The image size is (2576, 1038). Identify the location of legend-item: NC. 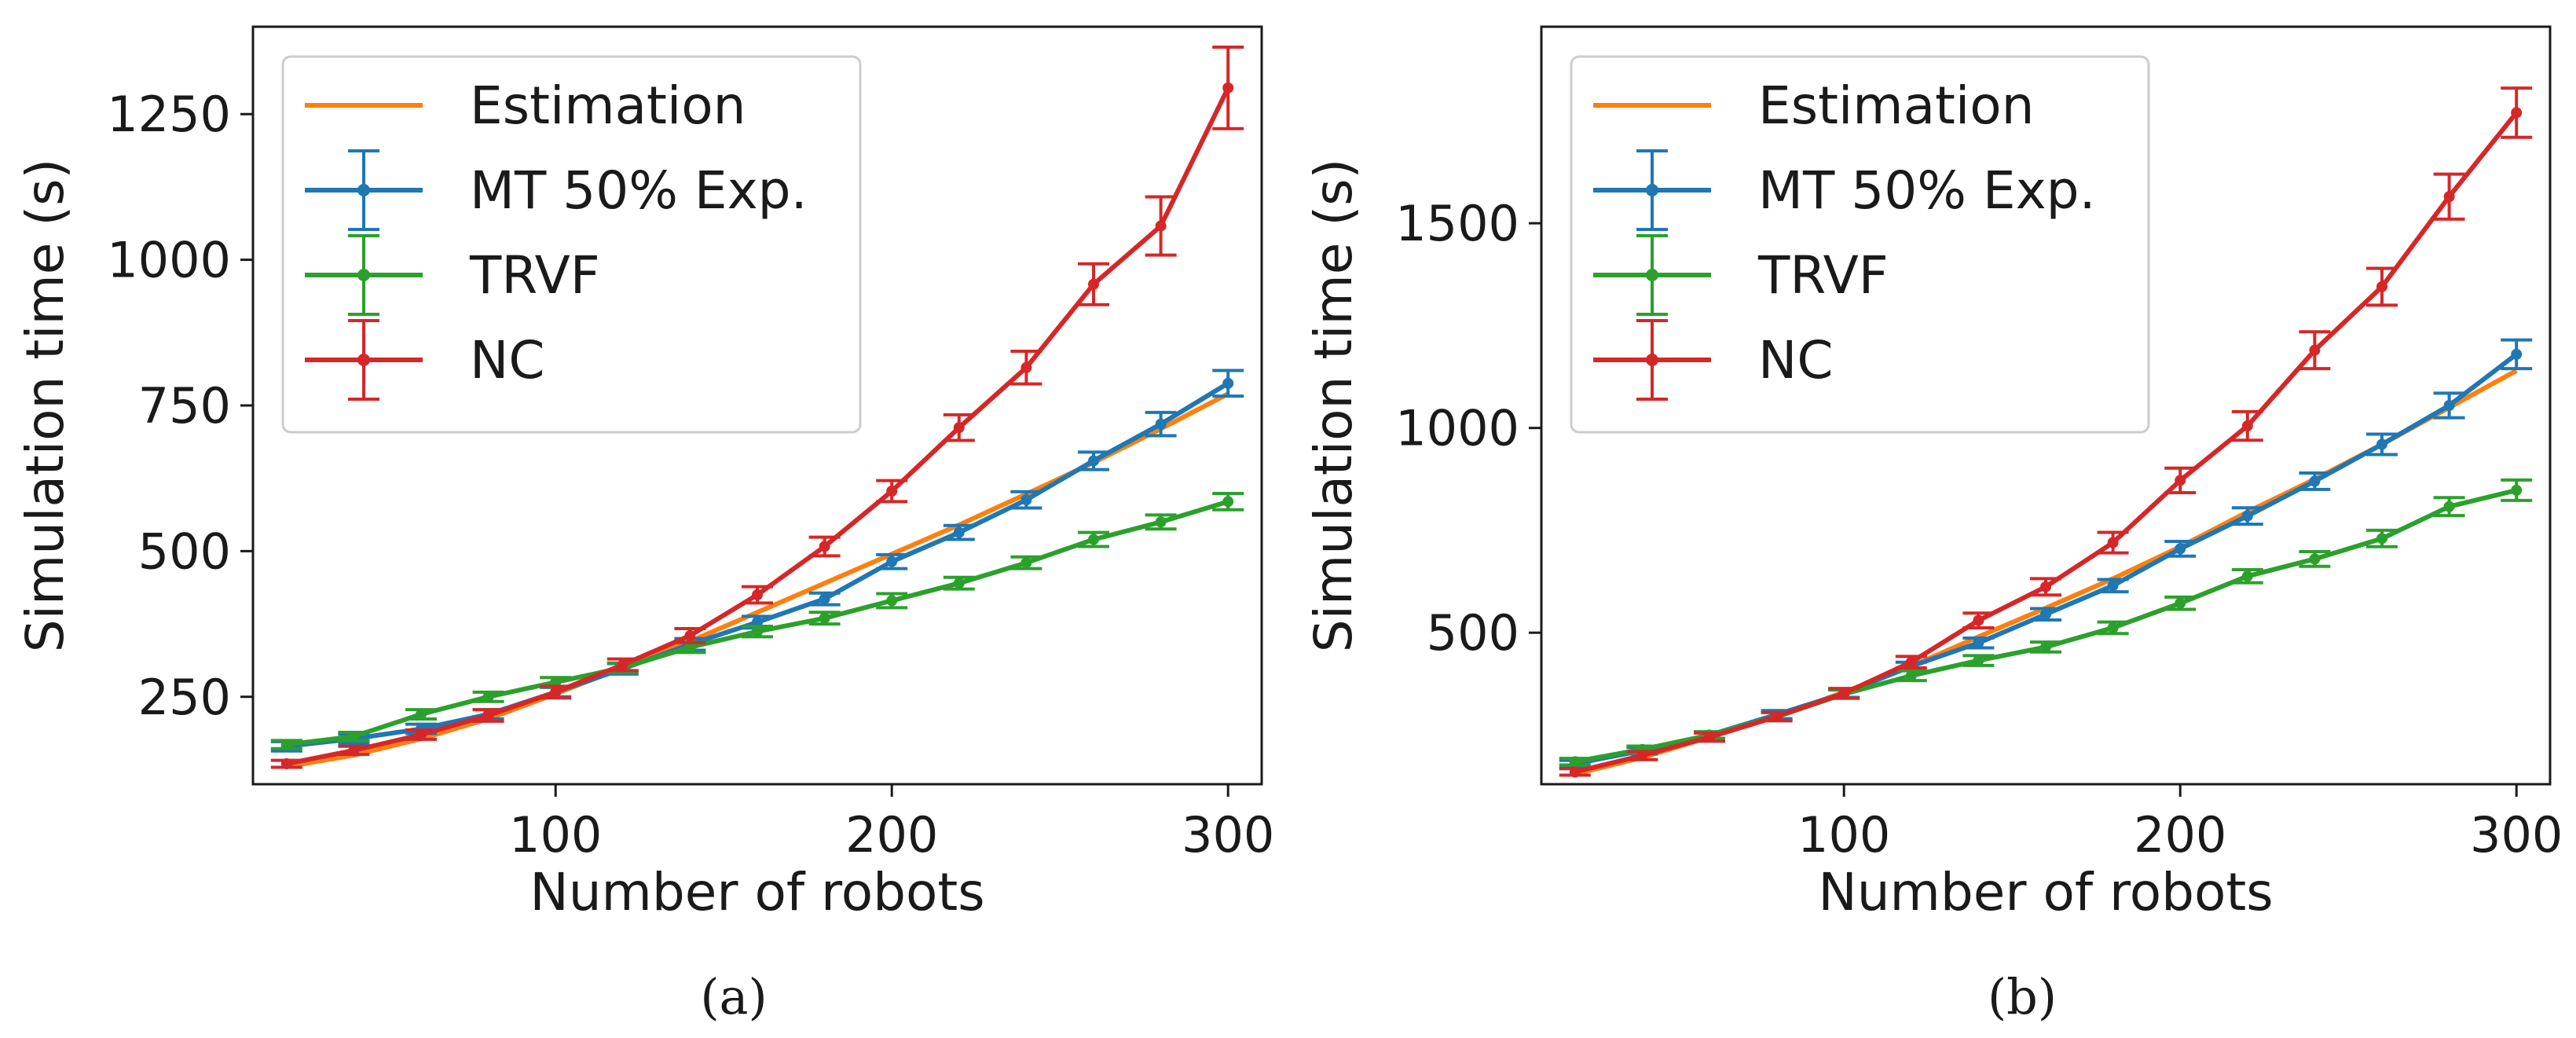
(424, 360).